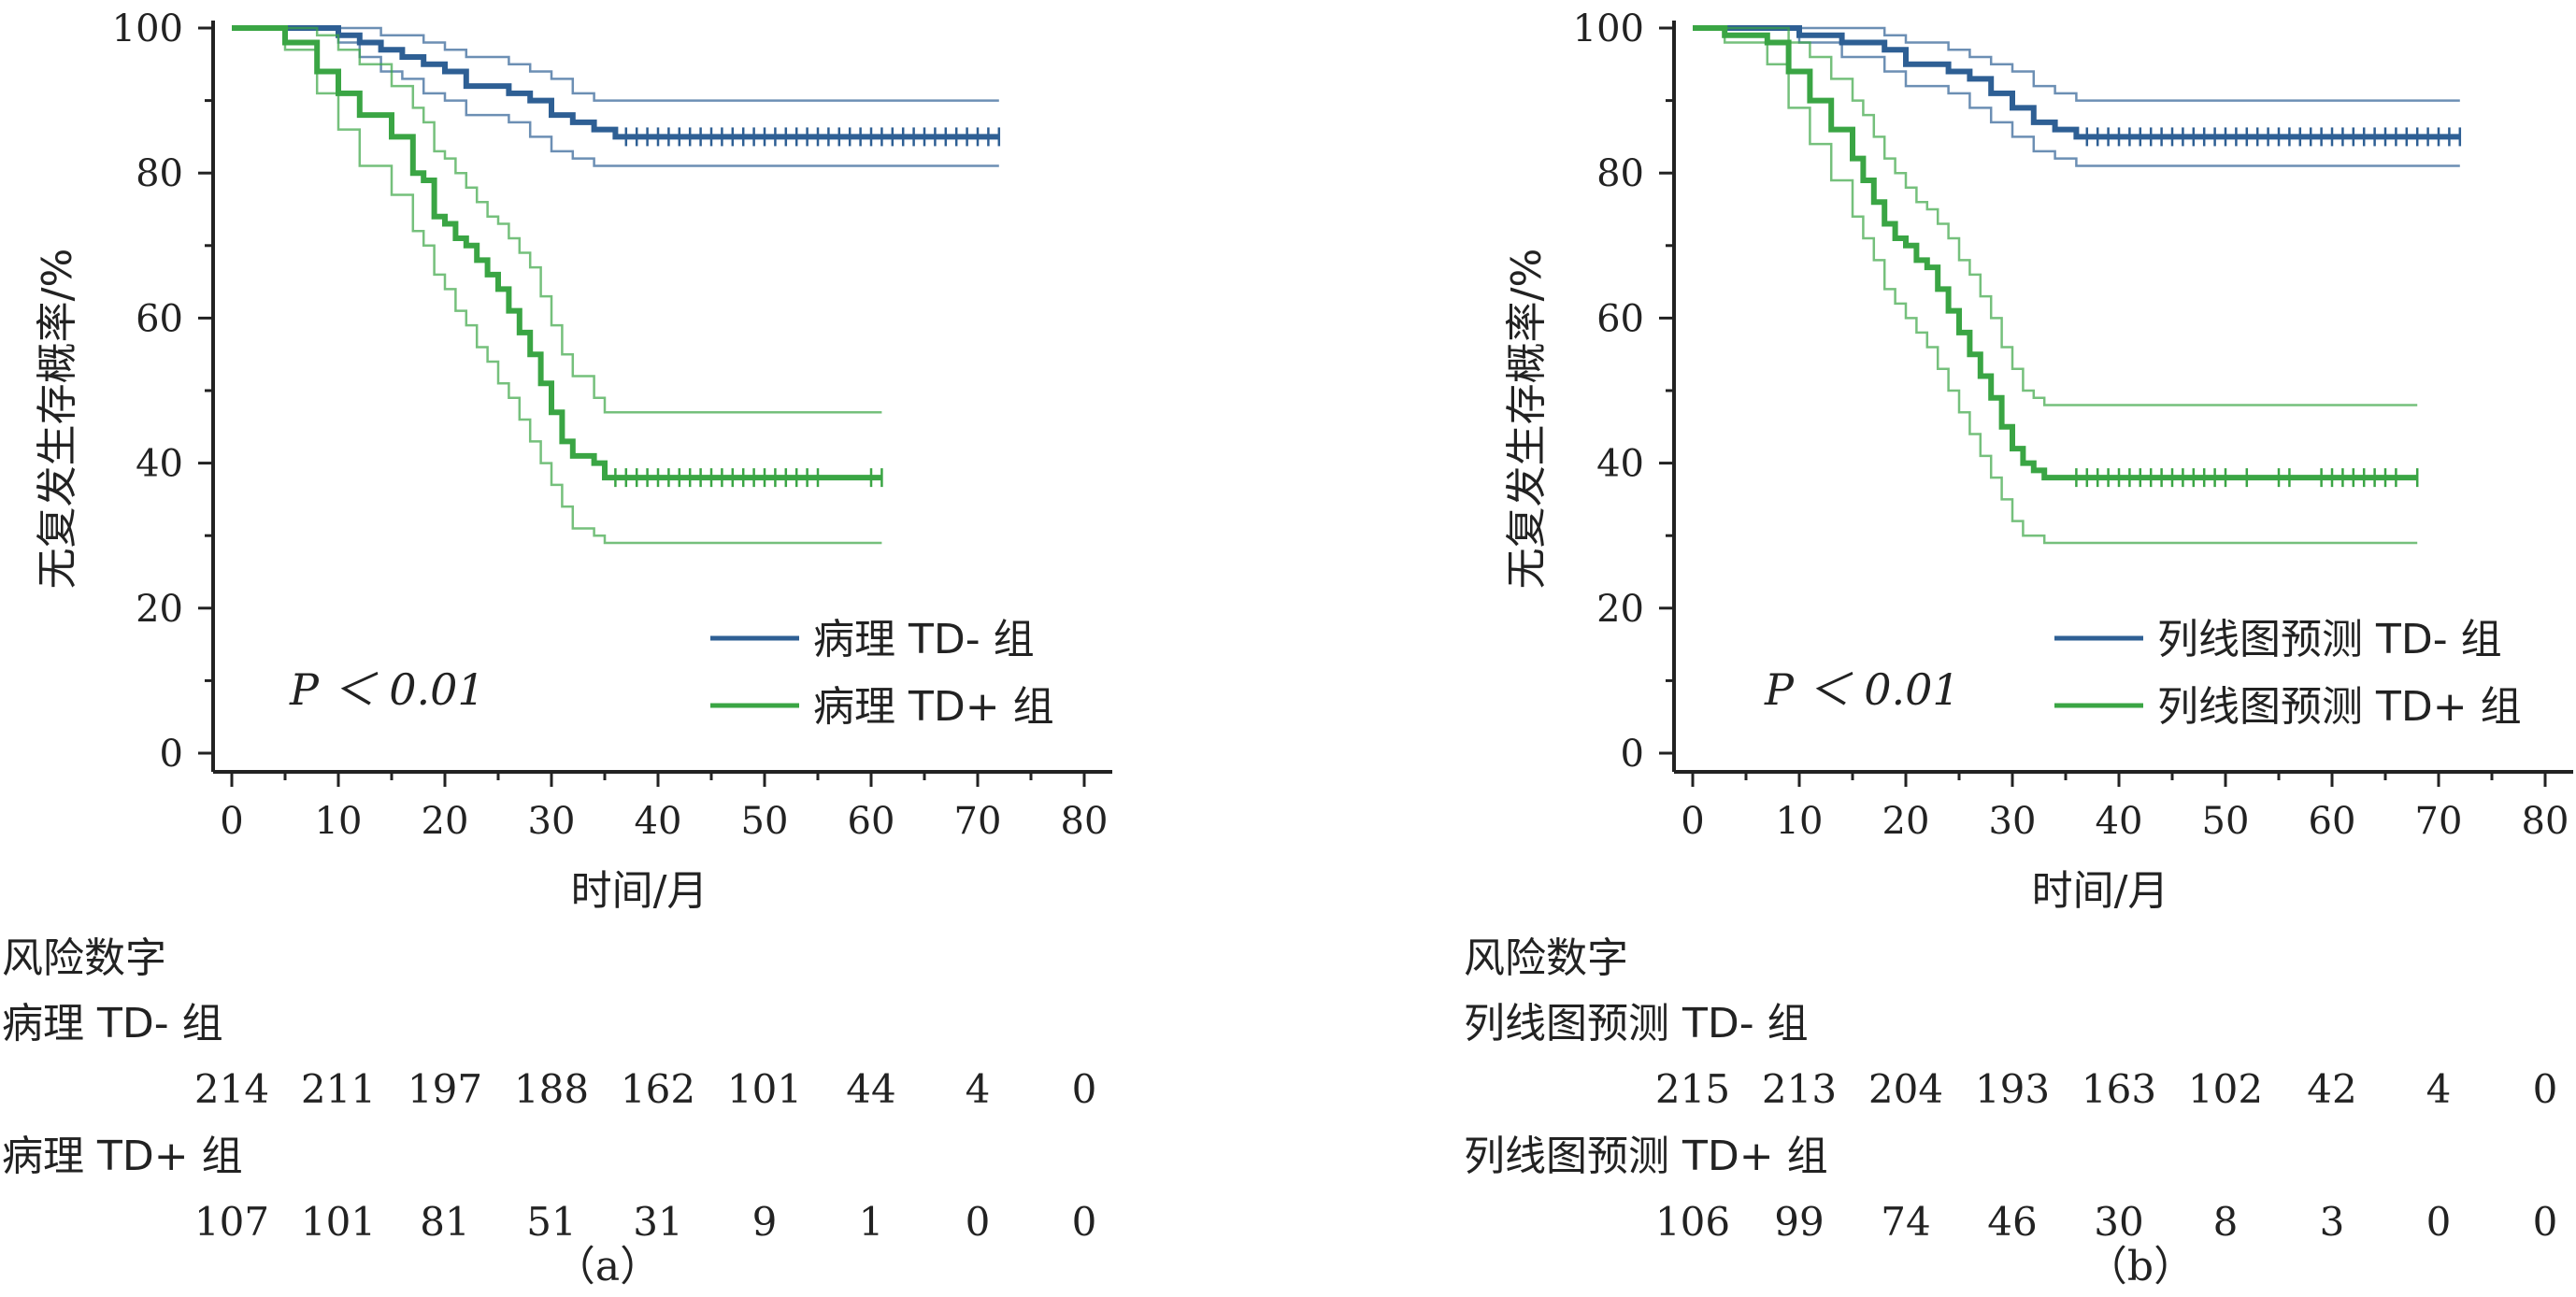  Describe the element at coordinates (2339, 707) in the screenshot. I see `legend-label: 列线图预测 TD+ 组` at that location.